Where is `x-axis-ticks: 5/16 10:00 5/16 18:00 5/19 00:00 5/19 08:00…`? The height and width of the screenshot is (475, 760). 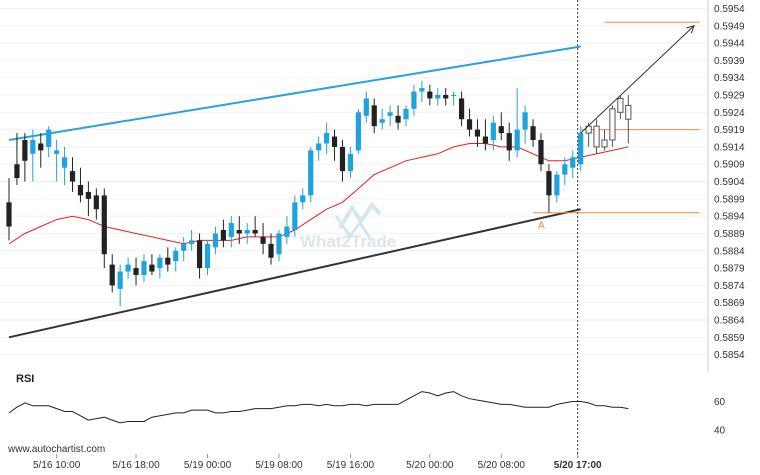
x-axis-ticks: 5/16 10:00 5/16 18:00 5/19 00:00 5/19 08:00… is located at coordinates (317, 462).